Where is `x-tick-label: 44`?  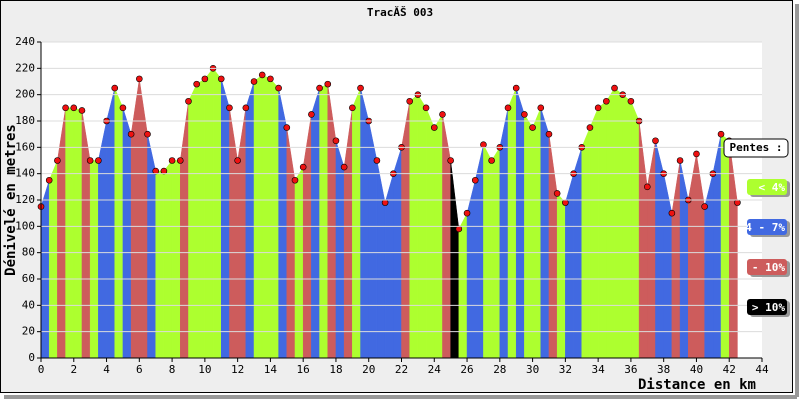 x-tick-label: 44 is located at coordinates (762, 369).